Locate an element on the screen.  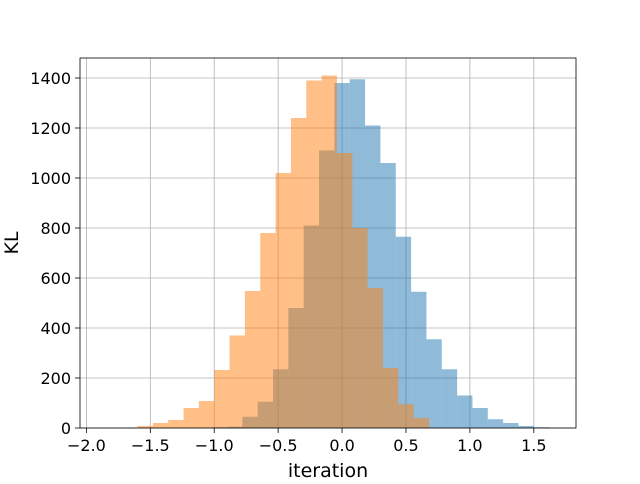
x-tick-label-2: −1.0 is located at coordinates (214, 445).